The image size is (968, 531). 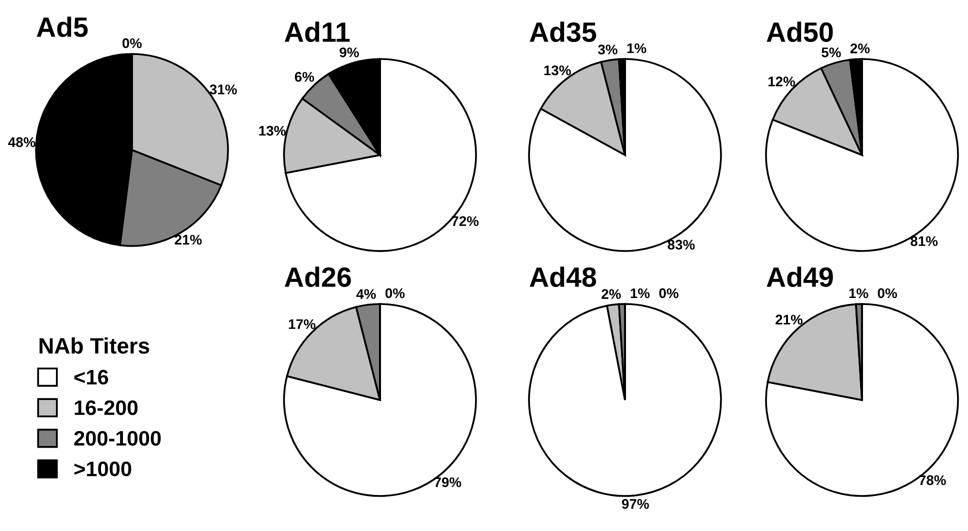 What do you see at coordinates (103, 469) in the screenshot?
I see `legend-label: >1000` at bounding box center [103, 469].